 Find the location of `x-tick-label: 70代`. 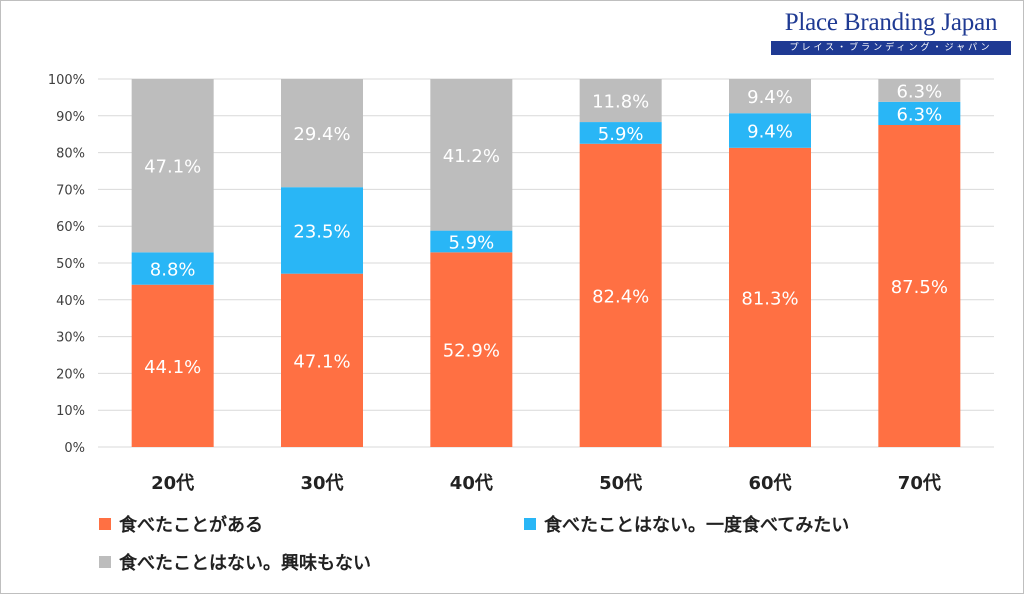

x-tick-label: 70代 is located at coordinates (919, 483).